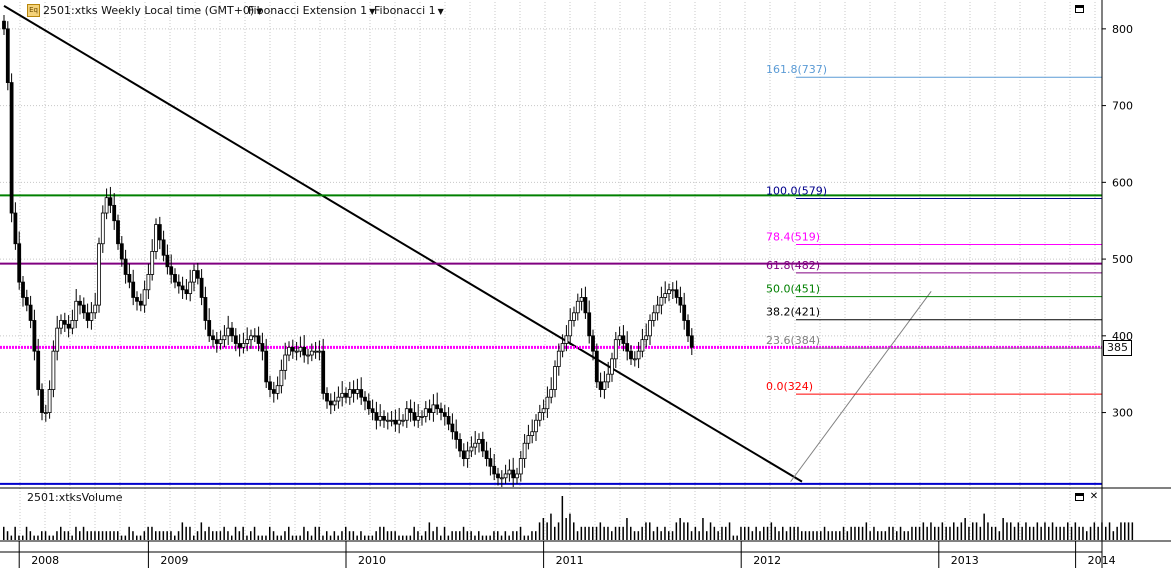  Describe the element at coordinates (75, 497) in the screenshot. I see `volume-panel-title: 2501:xtksVolume` at that location.